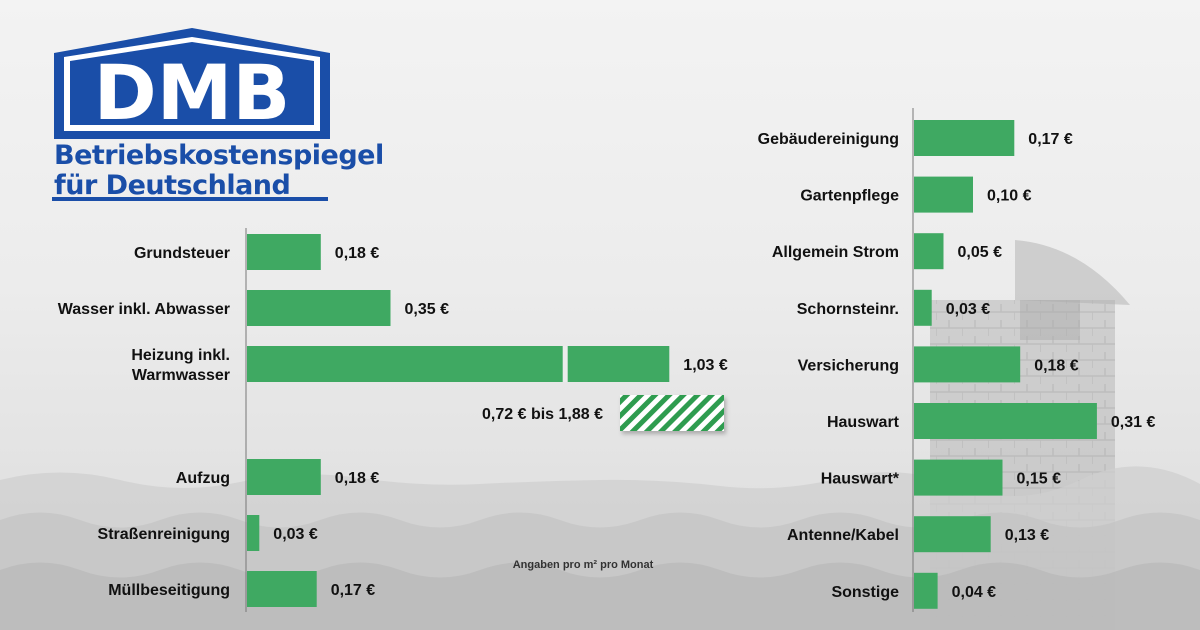 This screenshot has width=1200, height=630. I want to click on category-label: Aufzug, so click(203, 478).